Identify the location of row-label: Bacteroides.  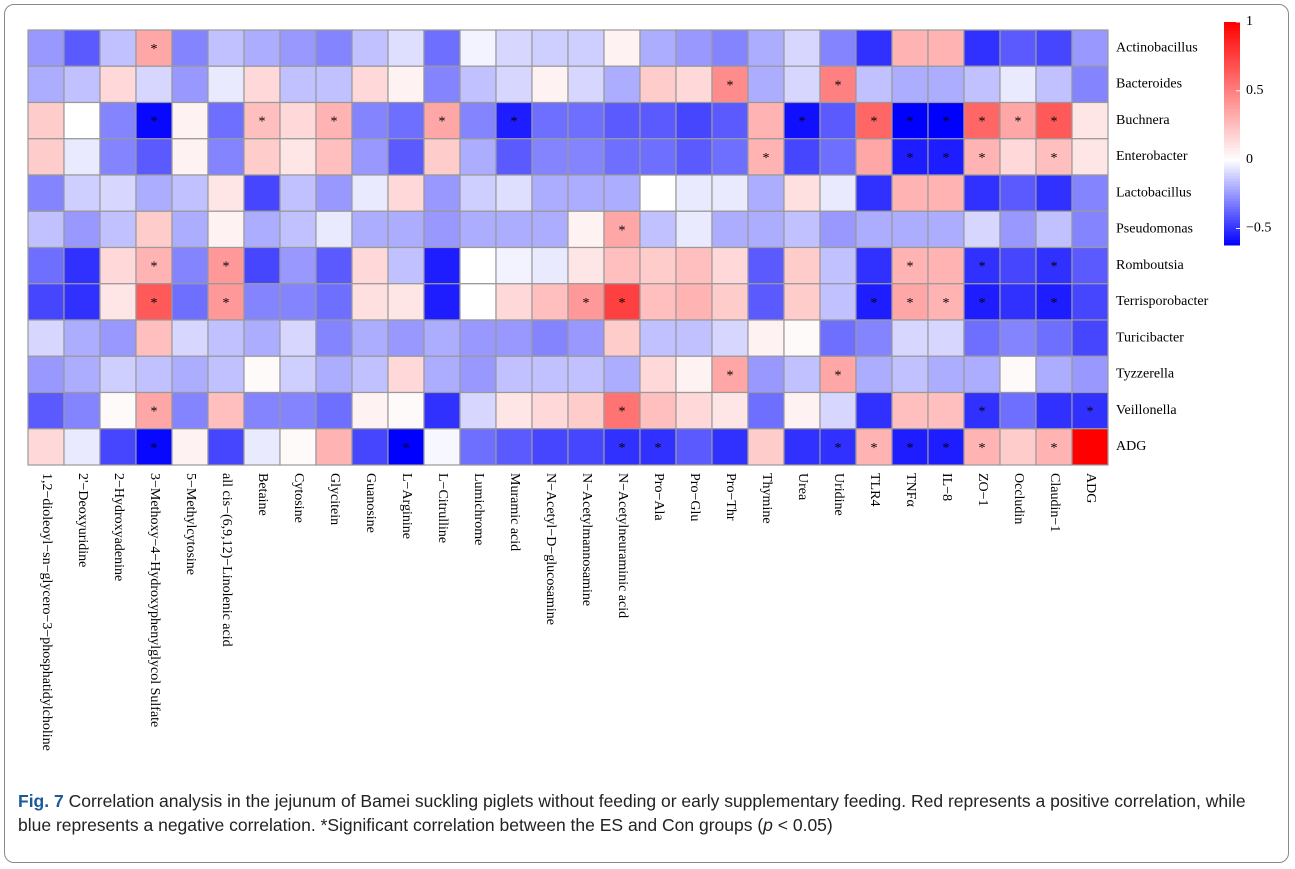
(1149, 84).